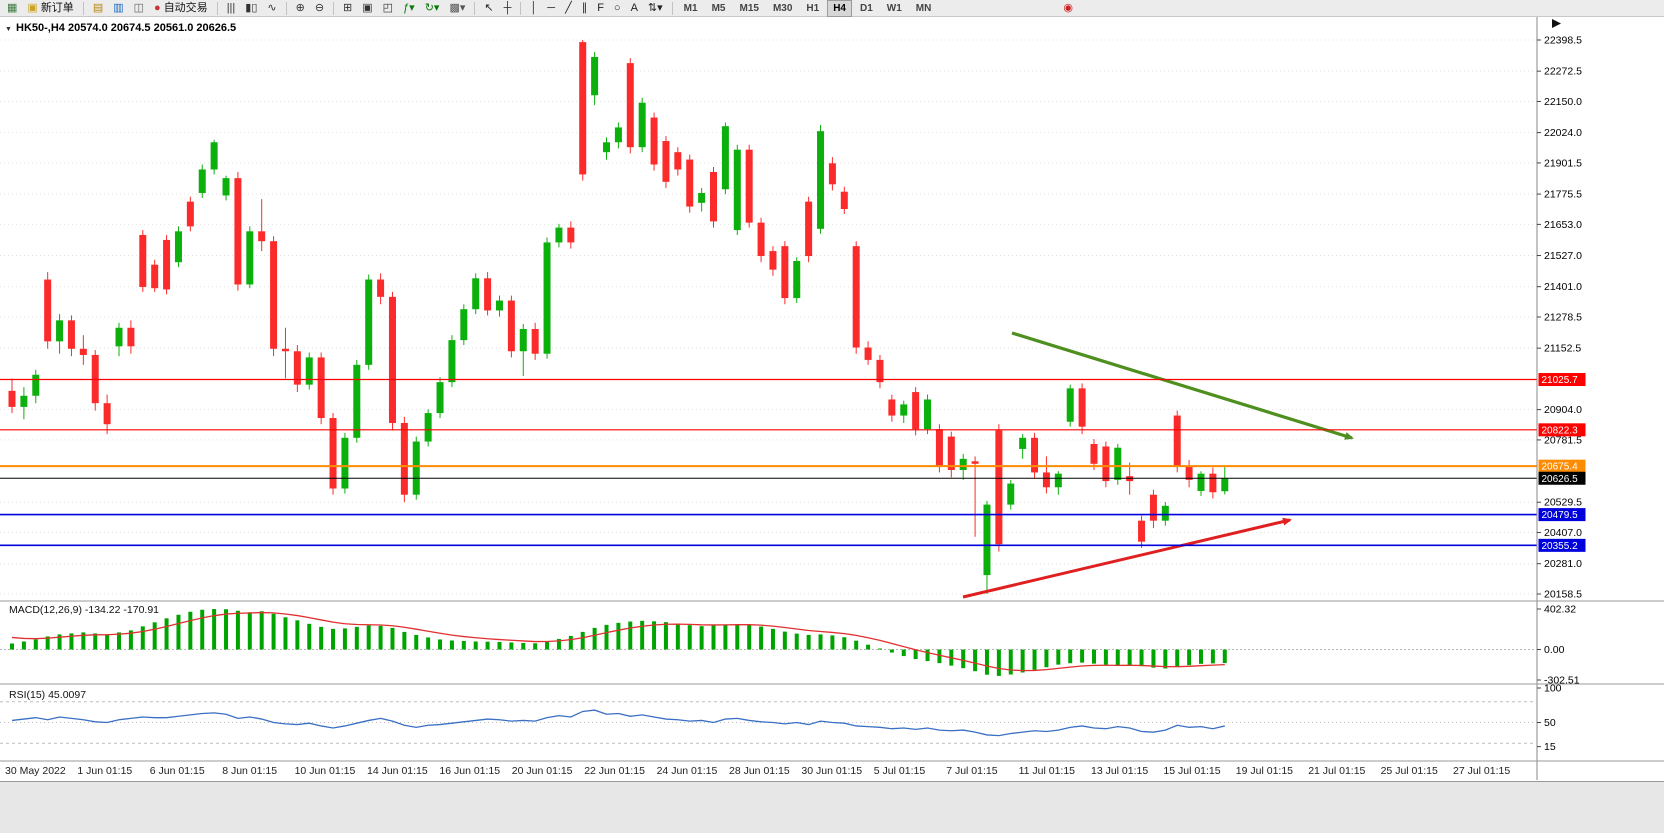 Image resolution: width=1664 pixels, height=833 pixels. Describe the element at coordinates (894, 8) in the screenshot. I see `timeframe-w1: W1` at that location.